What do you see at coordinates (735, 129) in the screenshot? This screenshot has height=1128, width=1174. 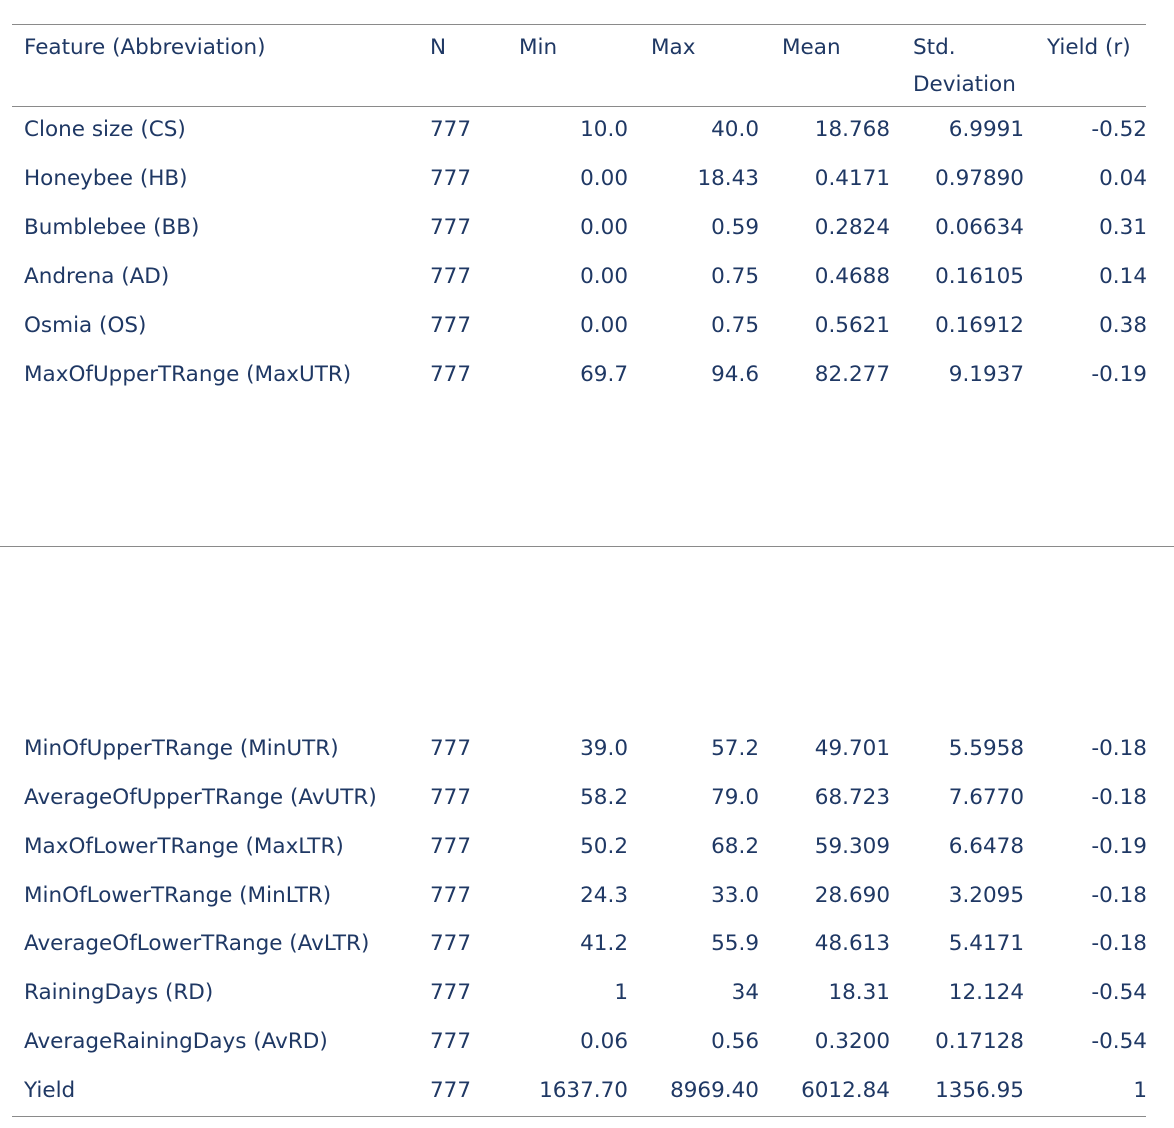 I see `cell-max: 40.0` at bounding box center [735, 129].